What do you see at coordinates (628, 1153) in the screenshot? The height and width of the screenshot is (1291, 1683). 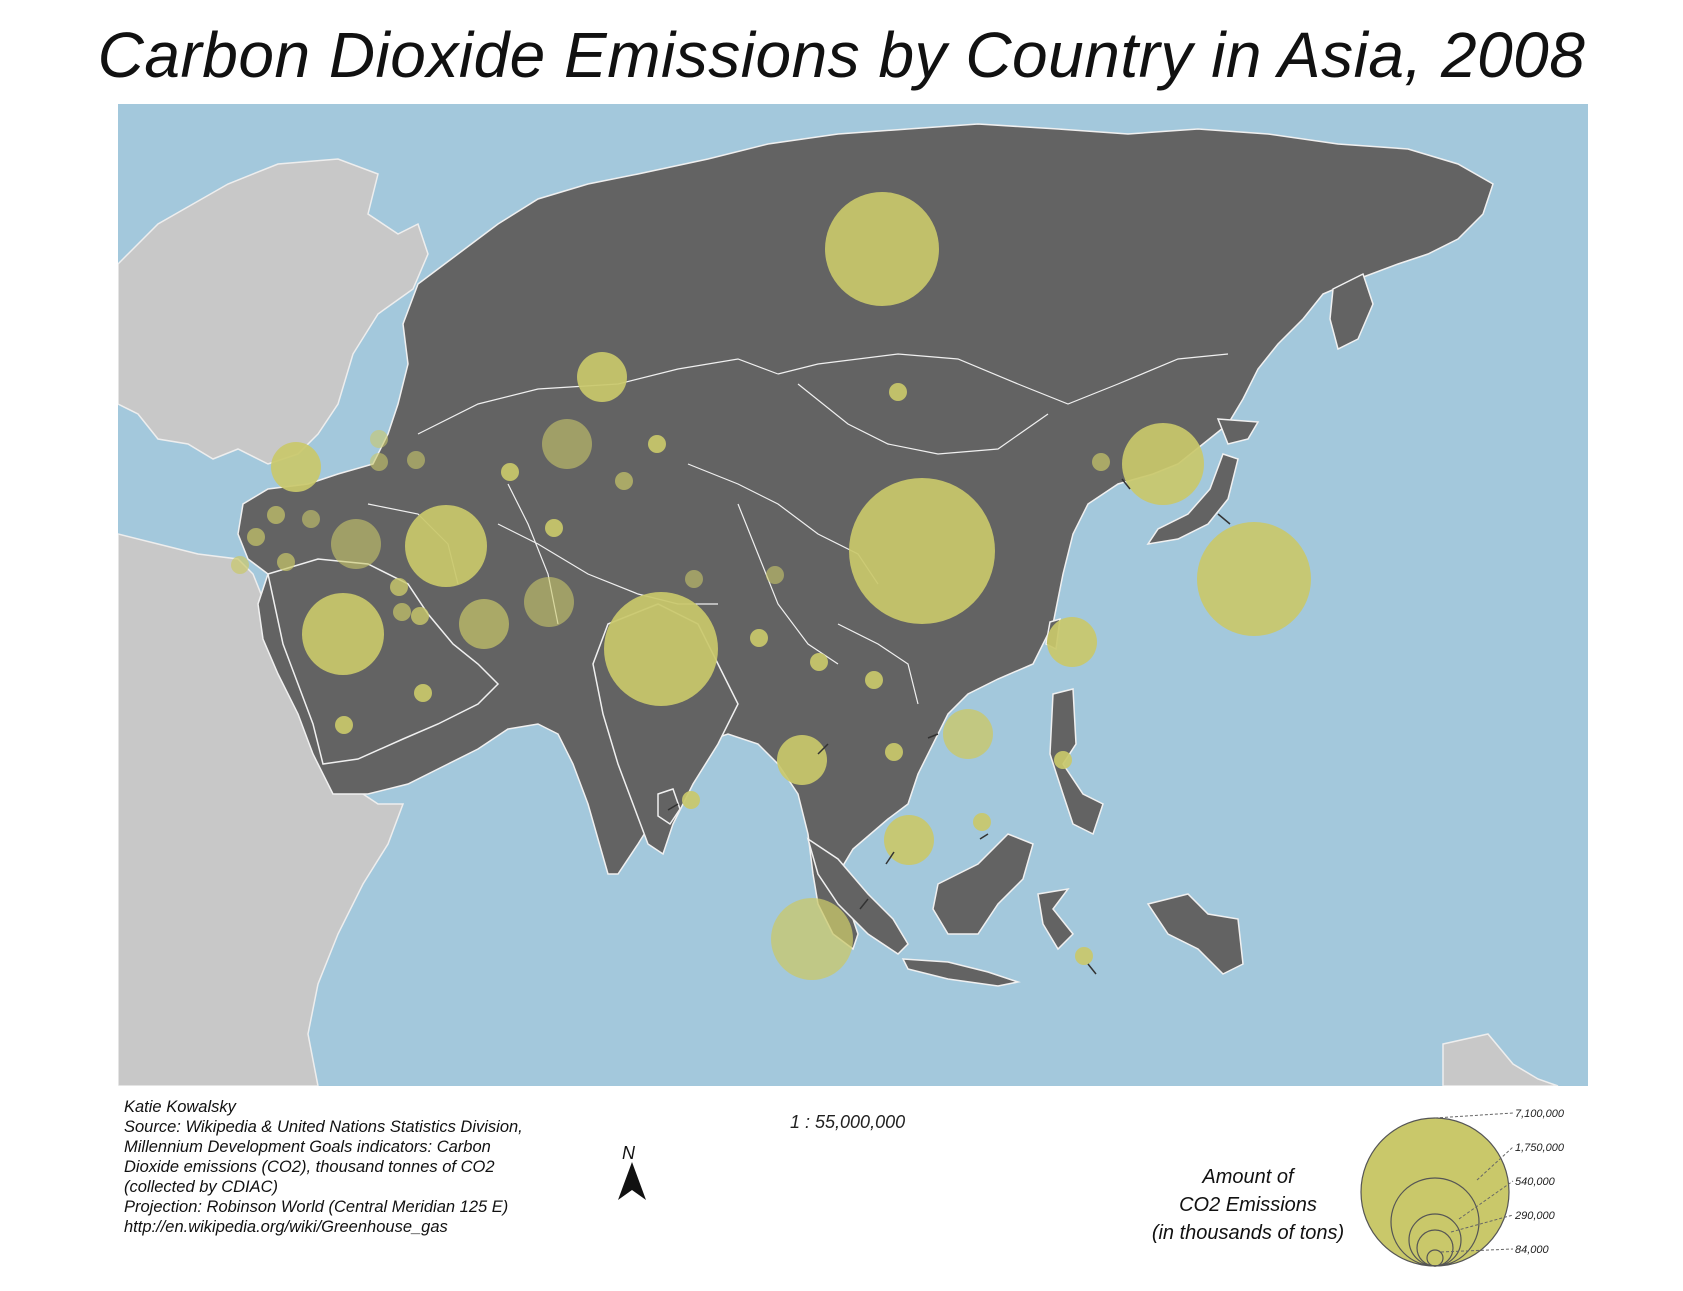 I see `north-label: N` at bounding box center [628, 1153].